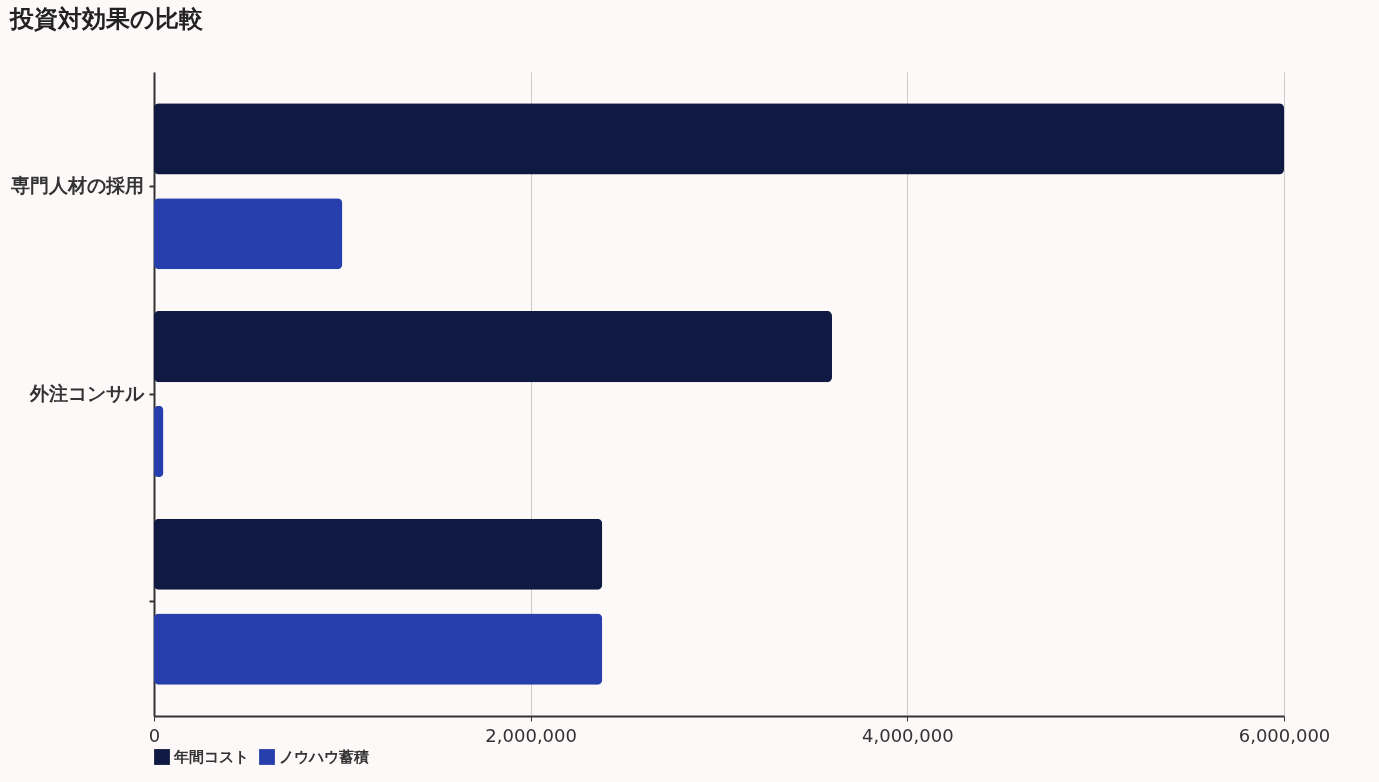 The image size is (1379, 782). What do you see at coordinates (86, 393) in the screenshot?
I see `y-tick-label: 外注コンサル` at bounding box center [86, 393].